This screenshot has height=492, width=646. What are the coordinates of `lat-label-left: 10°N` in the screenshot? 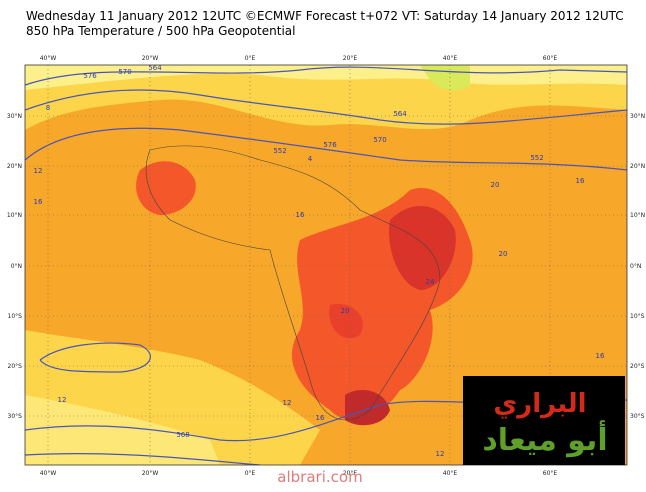 It's located at (14, 215).